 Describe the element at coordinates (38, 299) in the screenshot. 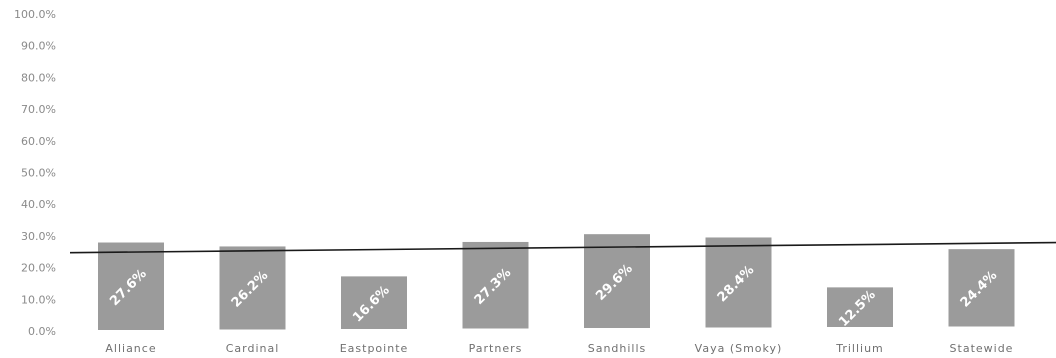

I see `y-tick-label: 10.0%` at that location.